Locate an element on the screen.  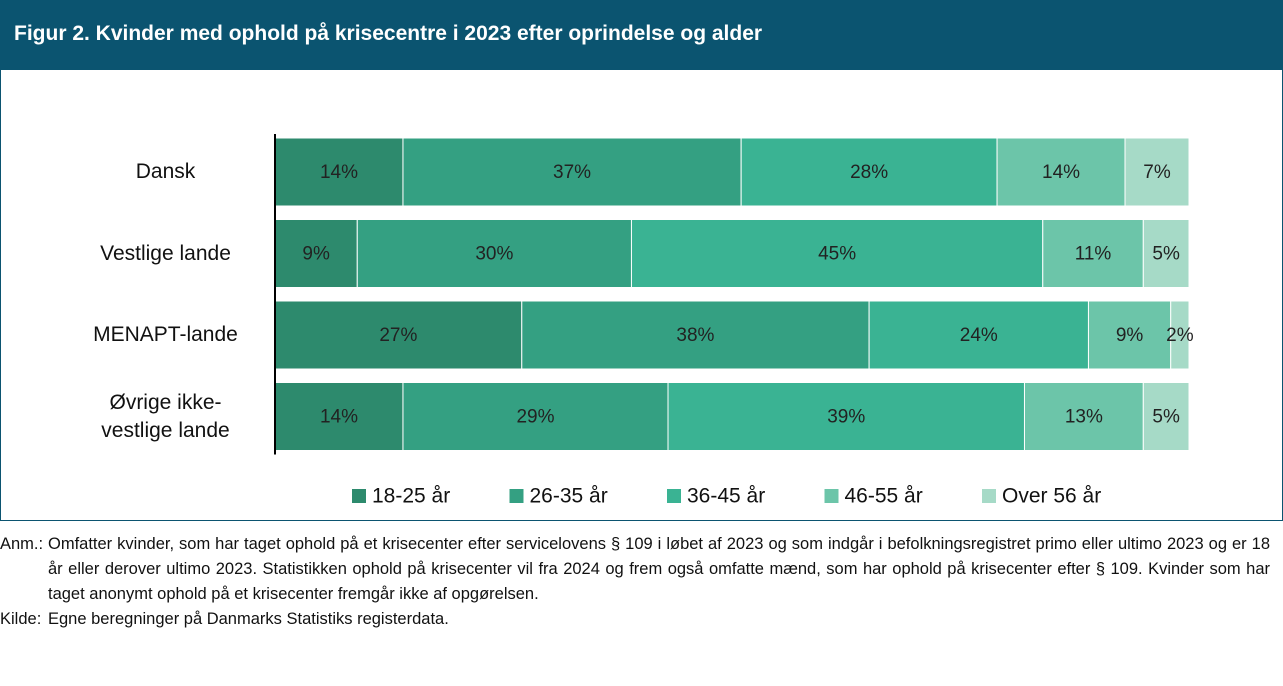
data-label: 28% is located at coordinates (869, 172).